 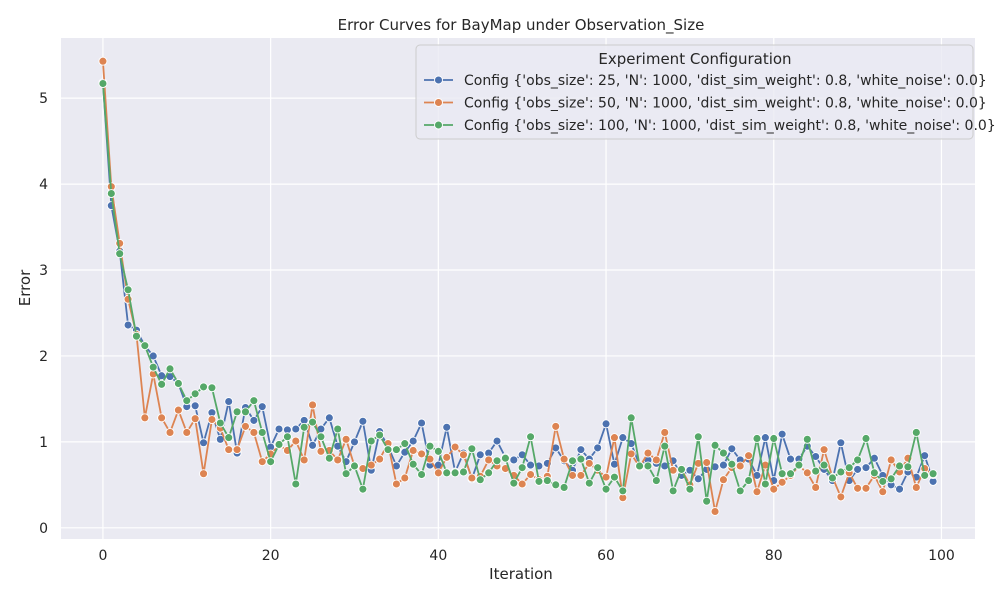 I want to click on x-tick-label: 20, so click(x=271, y=556).